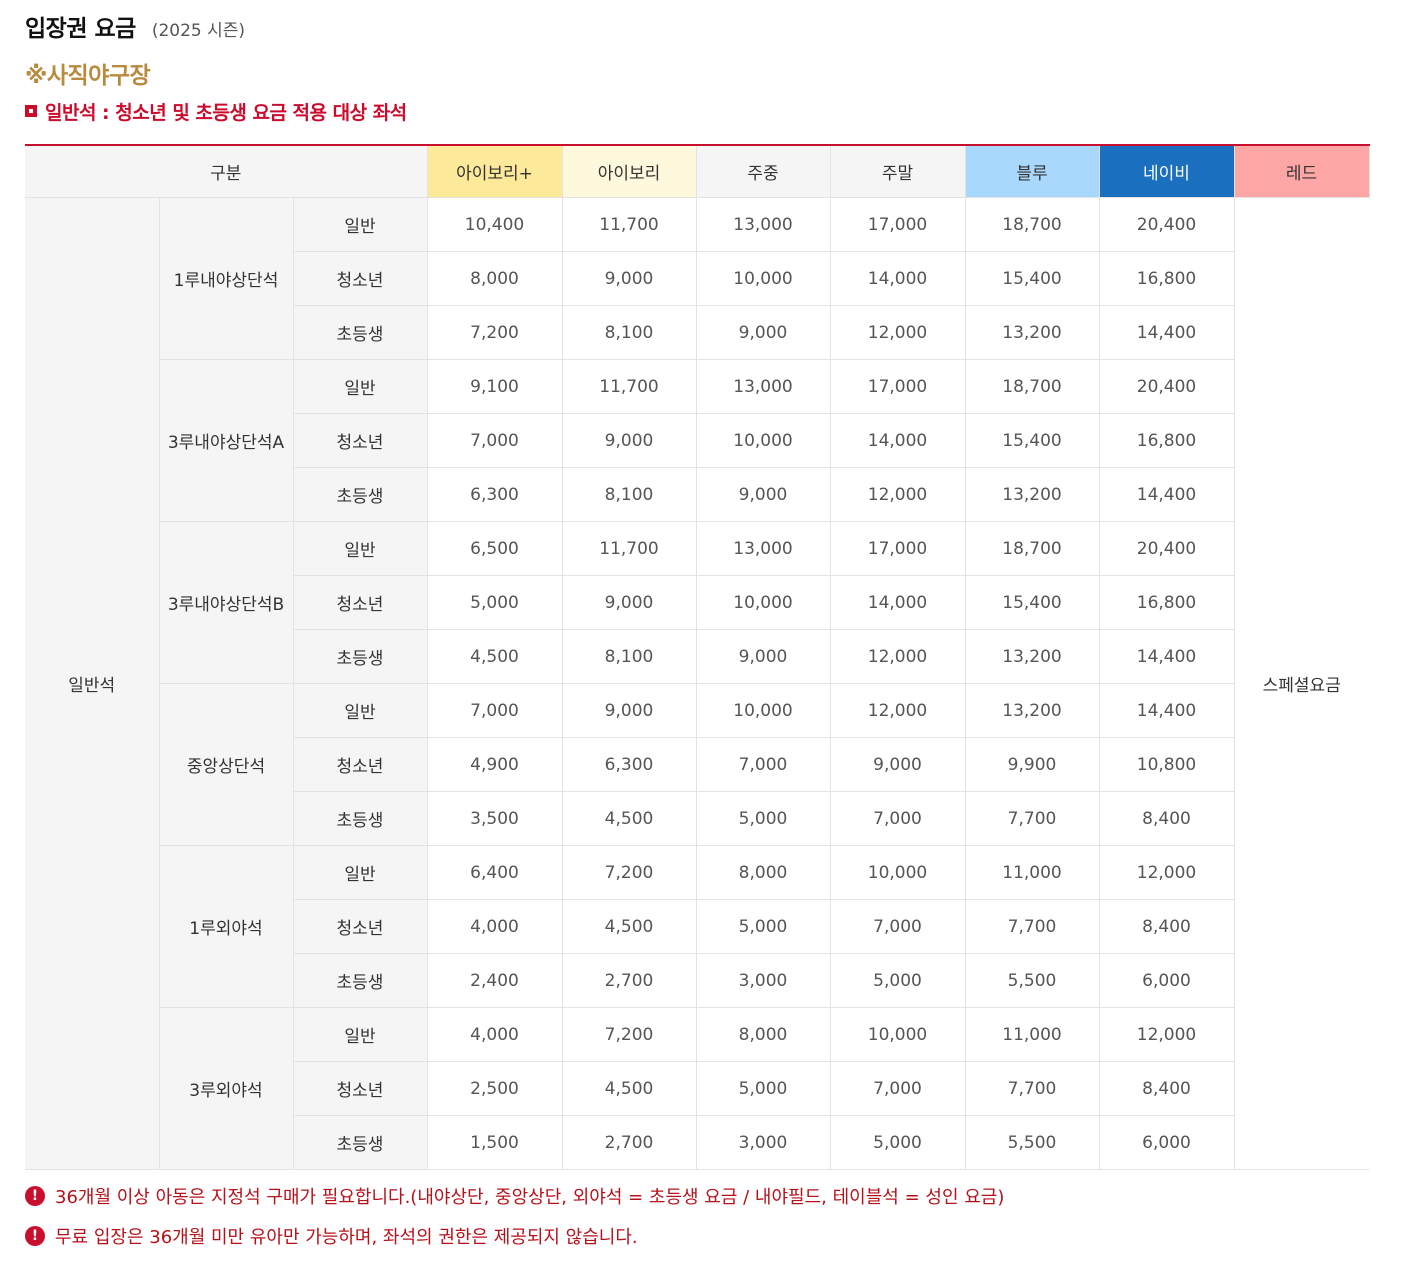  What do you see at coordinates (80, 29) in the screenshot?
I see `page-title: 입장권 요금` at bounding box center [80, 29].